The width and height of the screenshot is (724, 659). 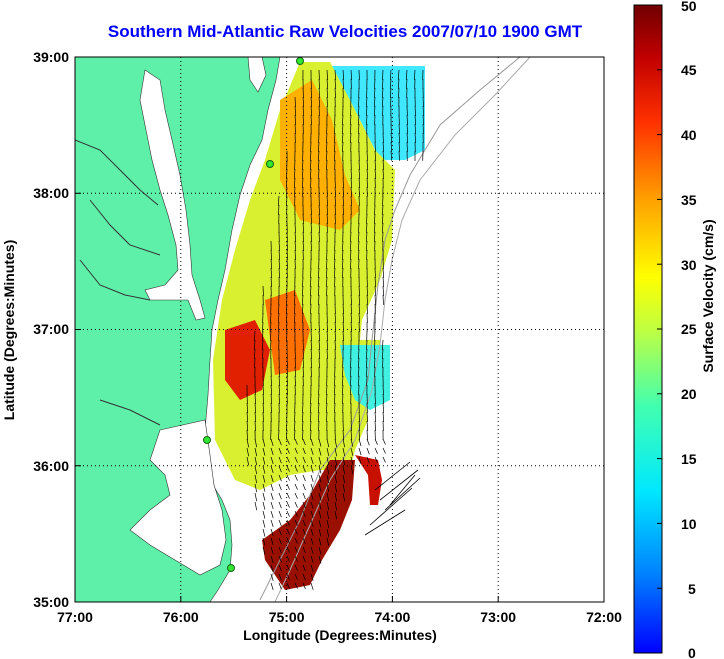 What do you see at coordinates (300, 61) in the screenshot?
I see `station-marker-cape-may` at bounding box center [300, 61].